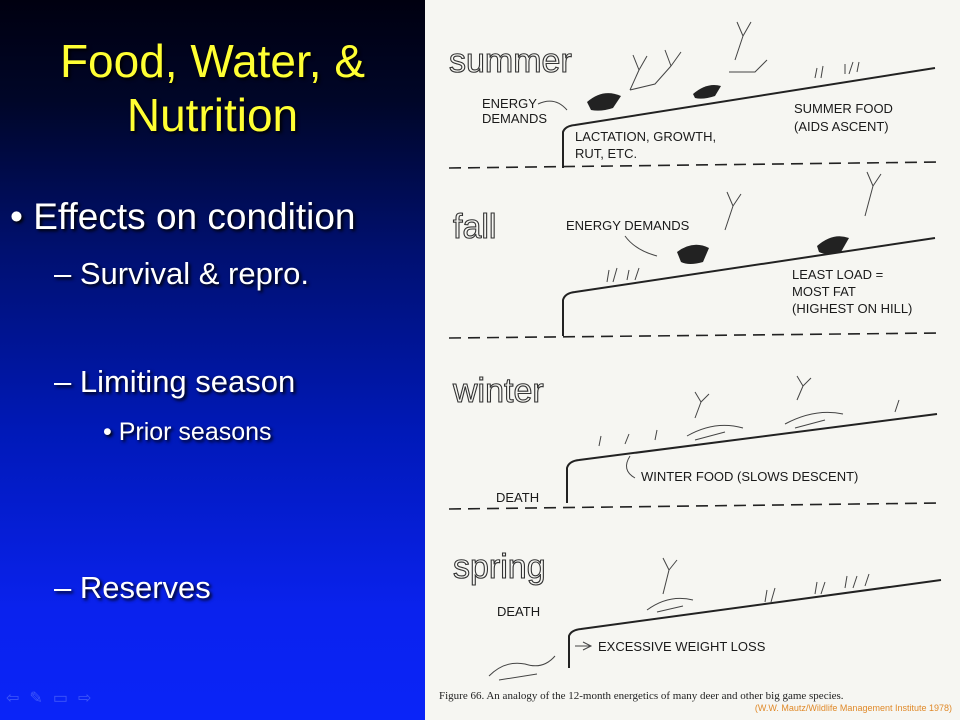 Image resolution: width=960 pixels, height=720 pixels. I want to click on spring-deer-lying, so click(670, 605).